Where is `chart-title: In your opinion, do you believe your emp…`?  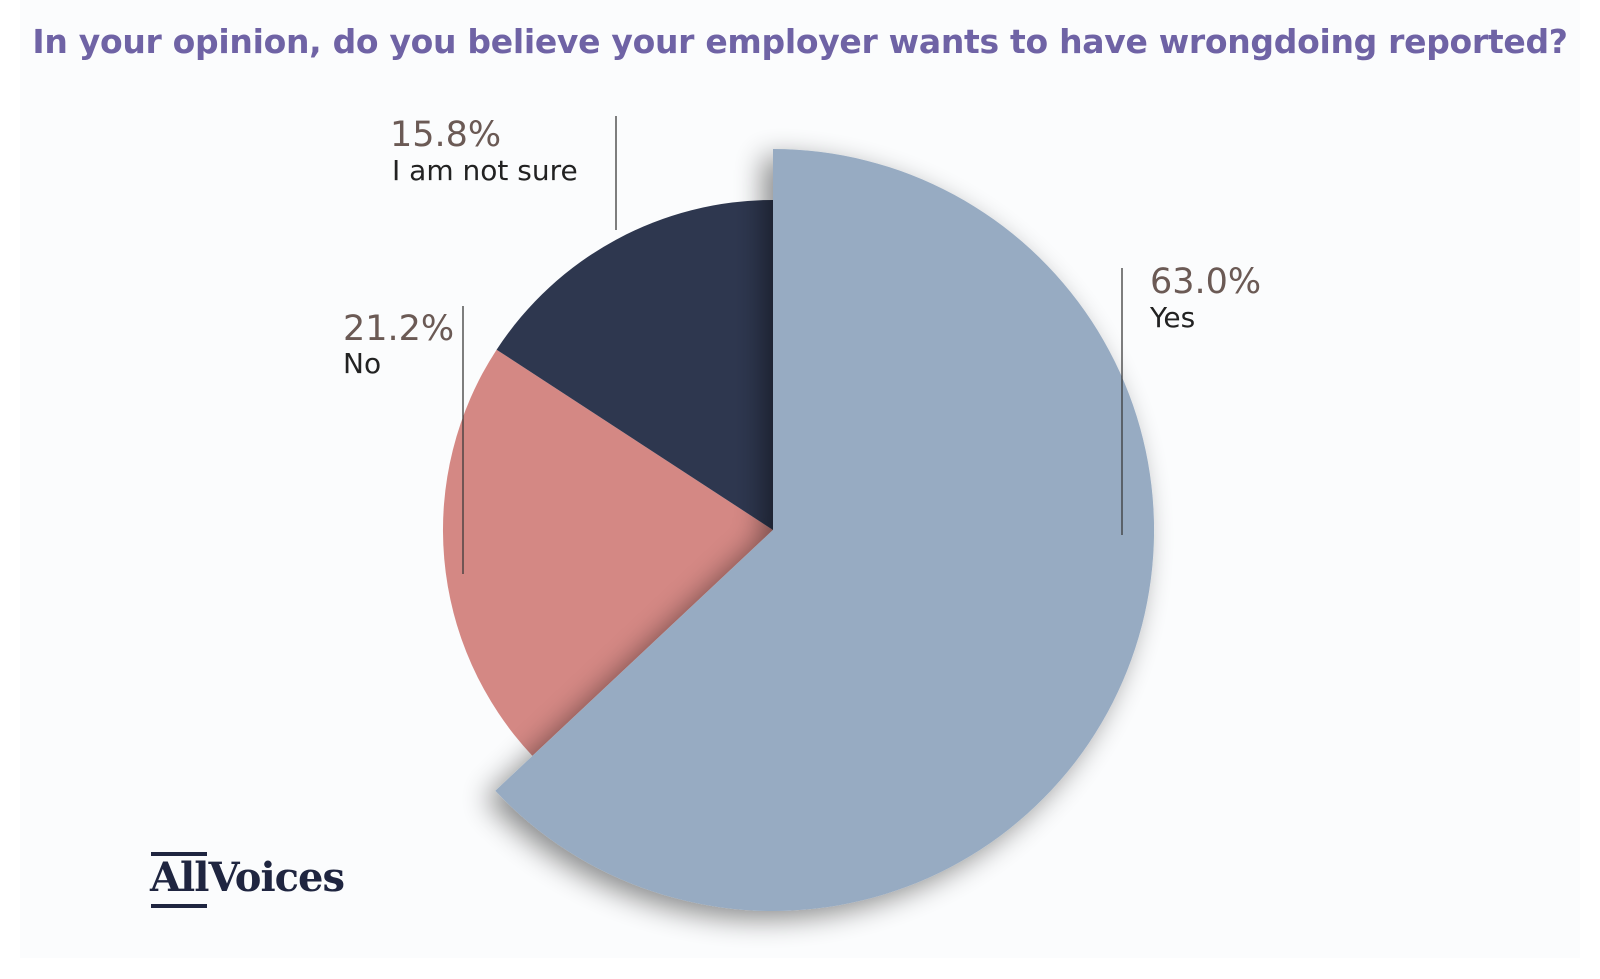 chart-title: In your opinion, do you believe your emp… is located at coordinates (800, 41).